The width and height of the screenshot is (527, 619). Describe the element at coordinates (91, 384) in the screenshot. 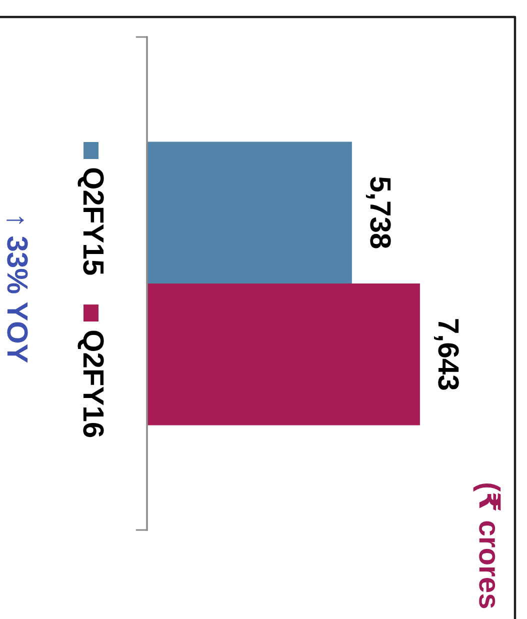

I see `legend-label: Q2FY16` at that location.